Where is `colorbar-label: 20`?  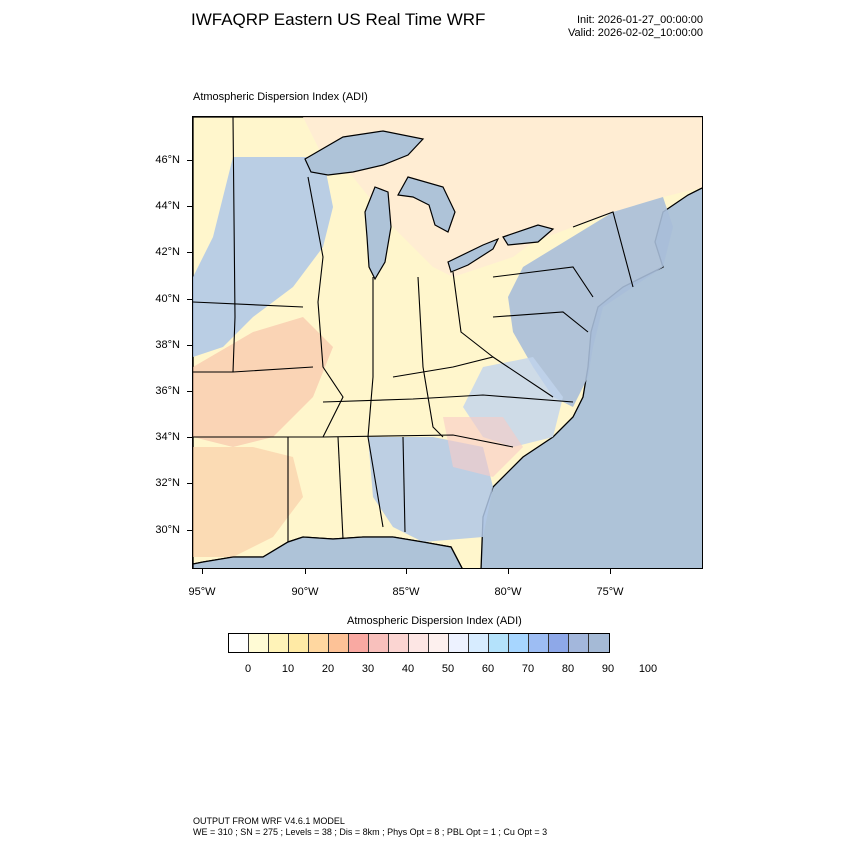
colorbar-label: 20 is located at coordinates (328, 669).